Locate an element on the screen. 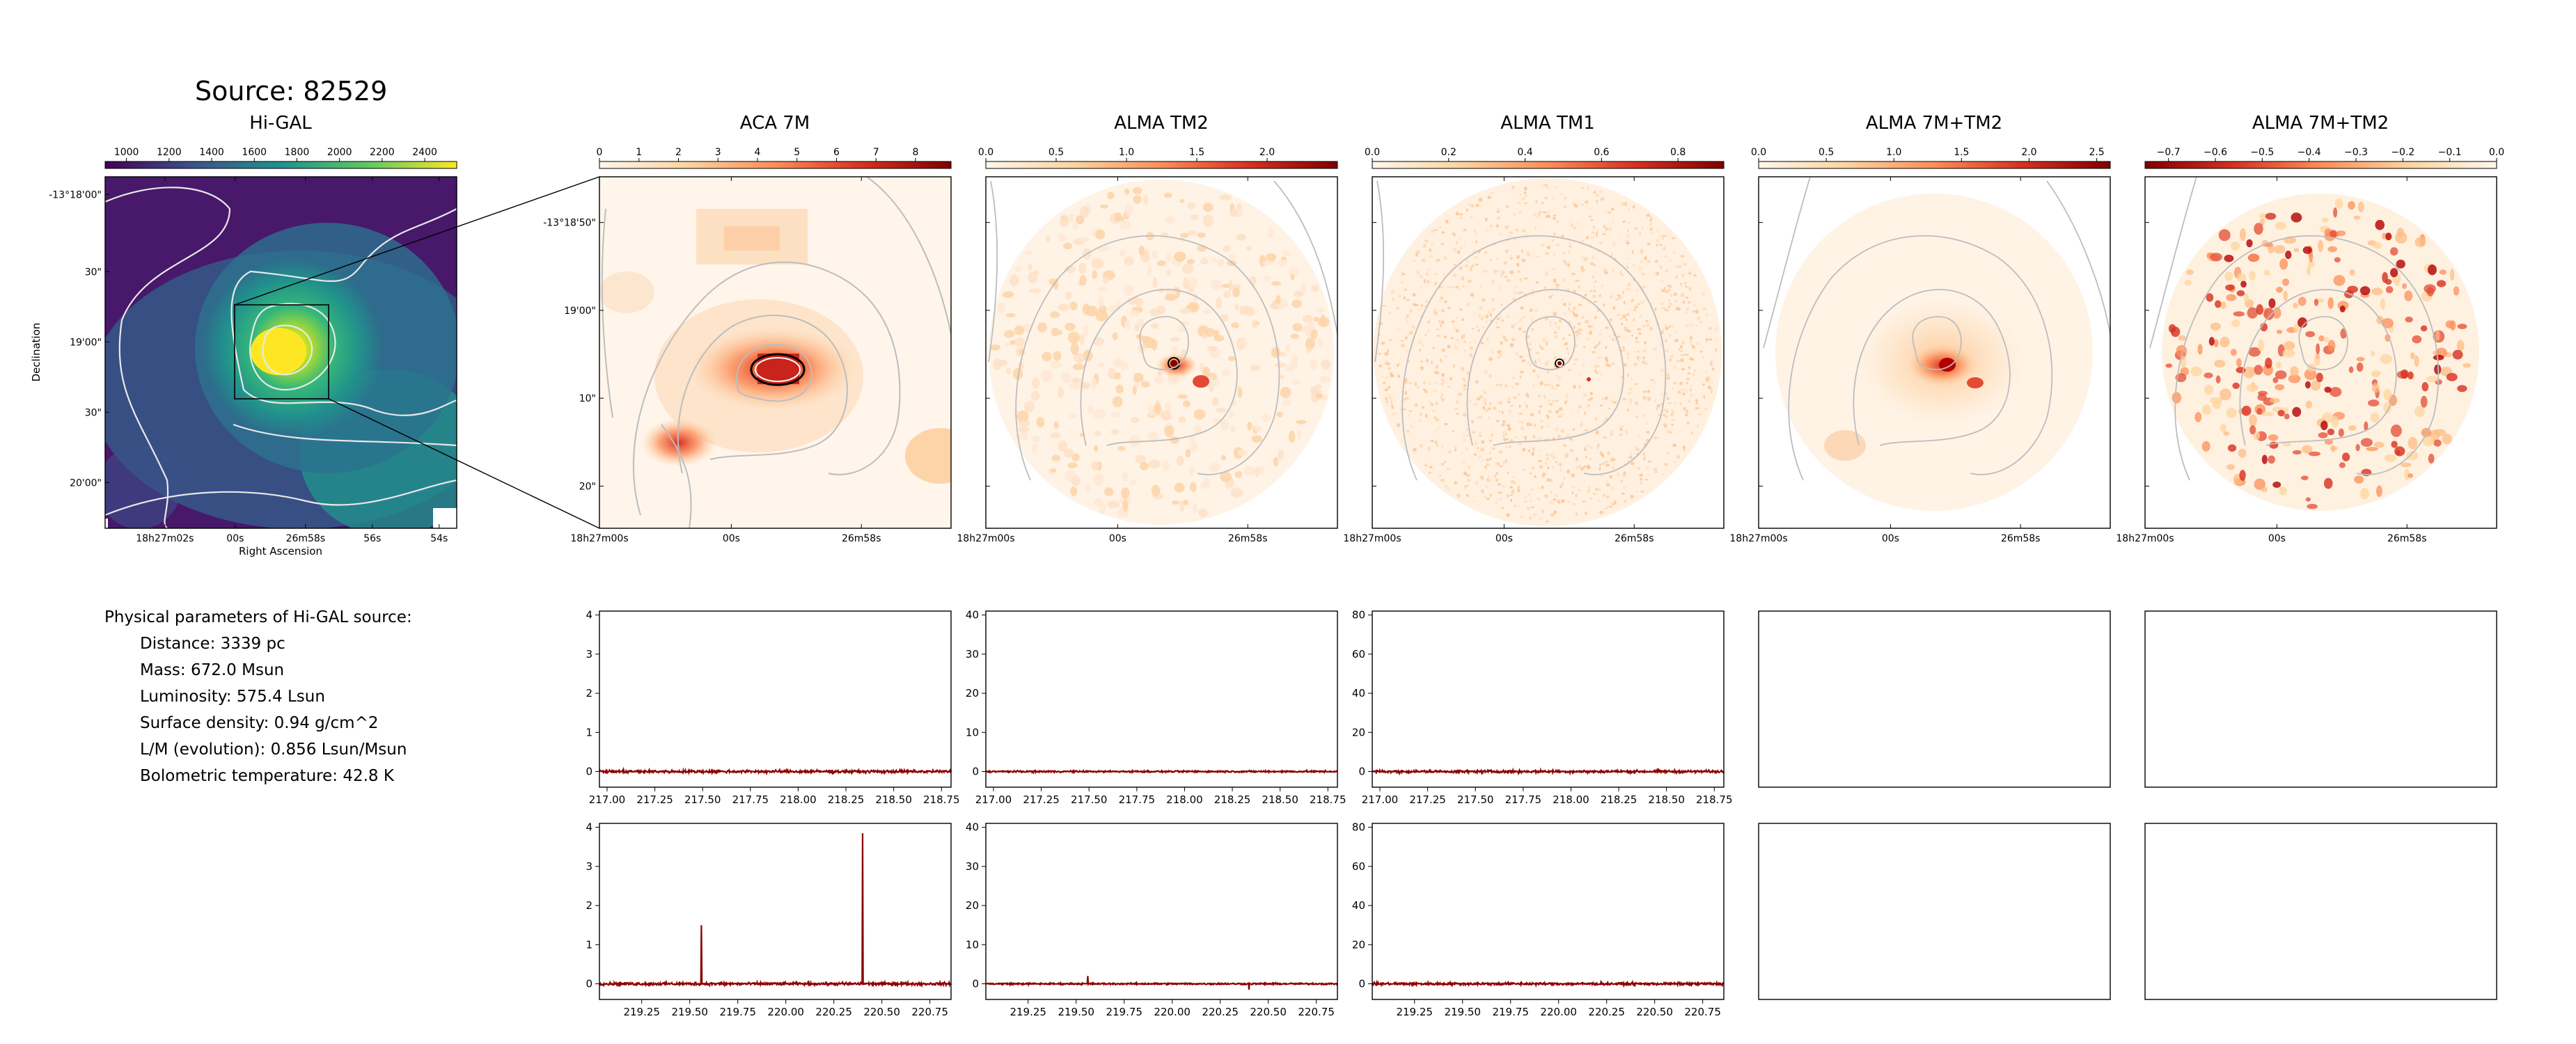 The image size is (2576, 1044). param-bolometric-temperature: Bolometric temperature: 42.8 K is located at coordinates (267, 776).